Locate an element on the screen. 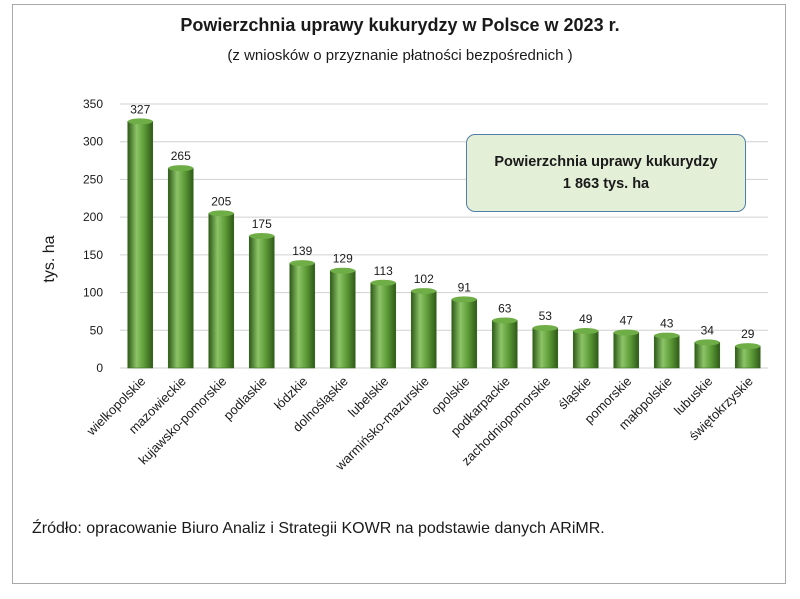 Image resolution: width=800 pixels, height=599 pixels. bar-value-label: 113 is located at coordinates (383, 271).